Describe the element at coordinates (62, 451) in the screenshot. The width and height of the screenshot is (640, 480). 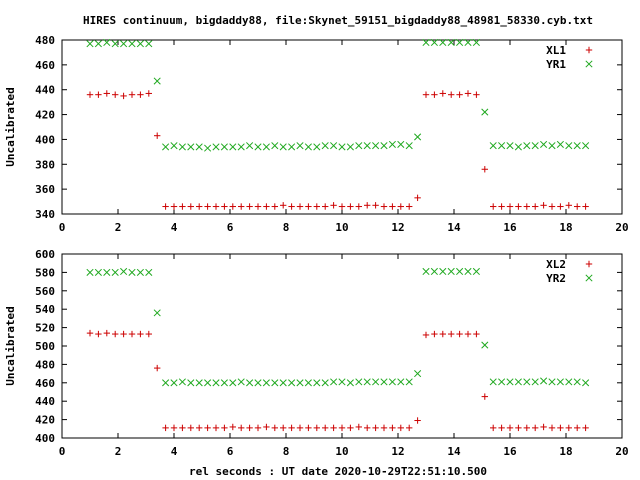
I see `x-tick-label: 0` at that location.